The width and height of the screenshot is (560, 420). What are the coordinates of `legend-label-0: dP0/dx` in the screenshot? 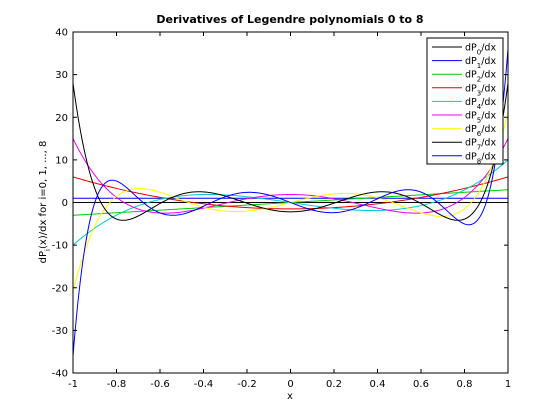 It's located at (480, 50).